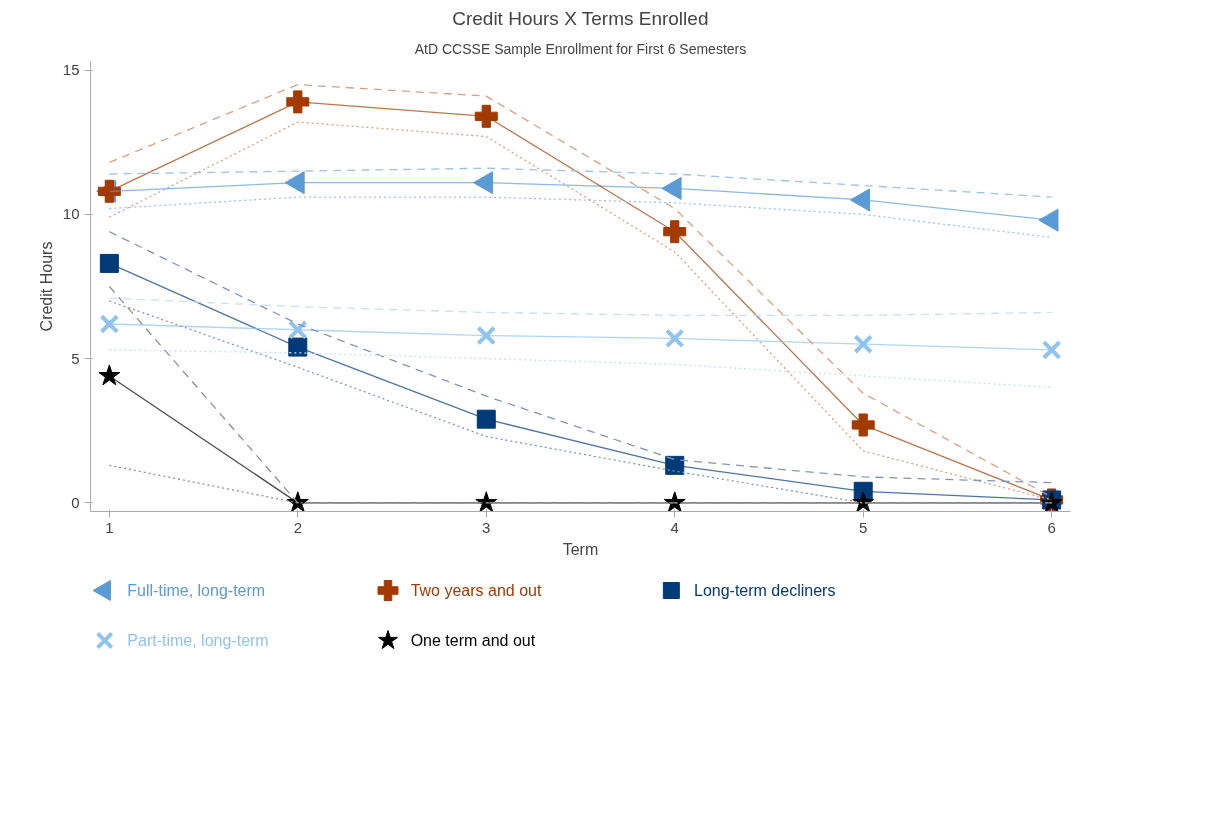 The height and width of the screenshot is (836, 1215). Describe the element at coordinates (196, 590) in the screenshot. I see `legend-label: Full-time, long-term` at that location.